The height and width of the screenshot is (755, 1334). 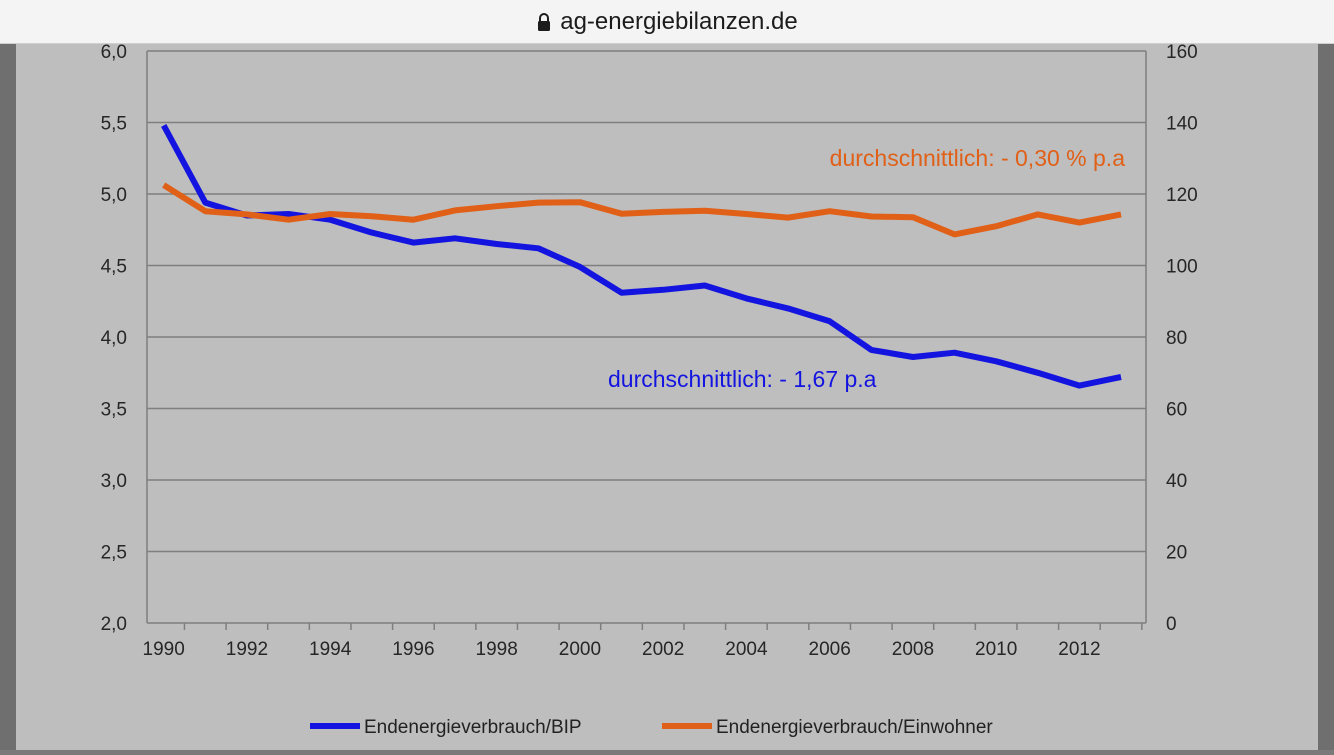 What do you see at coordinates (497, 649) in the screenshot?
I see `x-tick-label: 1998` at bounding box center [497, 649].